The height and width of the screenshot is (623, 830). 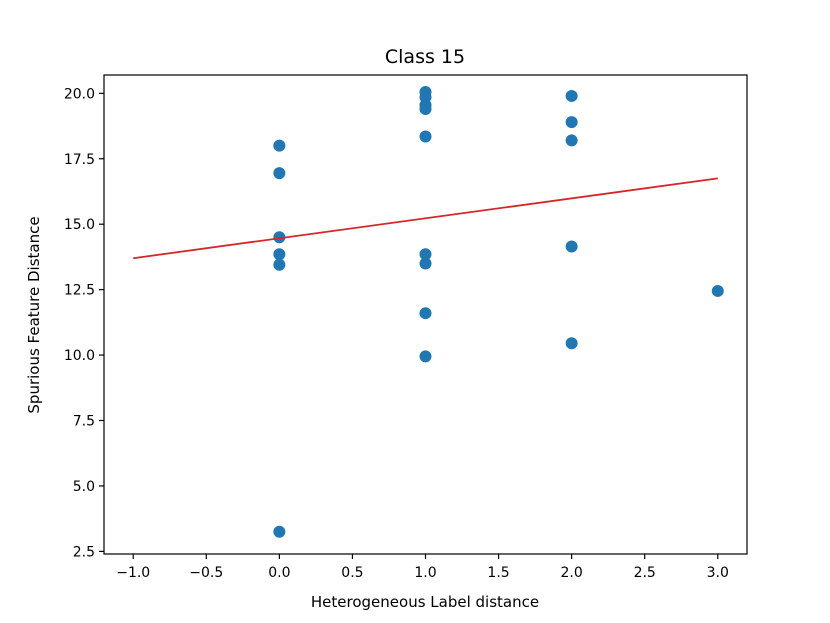 What do you see at coordinates (79, 291) in the screenshot?
I see `y-tick-label: 12.5` at bounding box center [79, 291].